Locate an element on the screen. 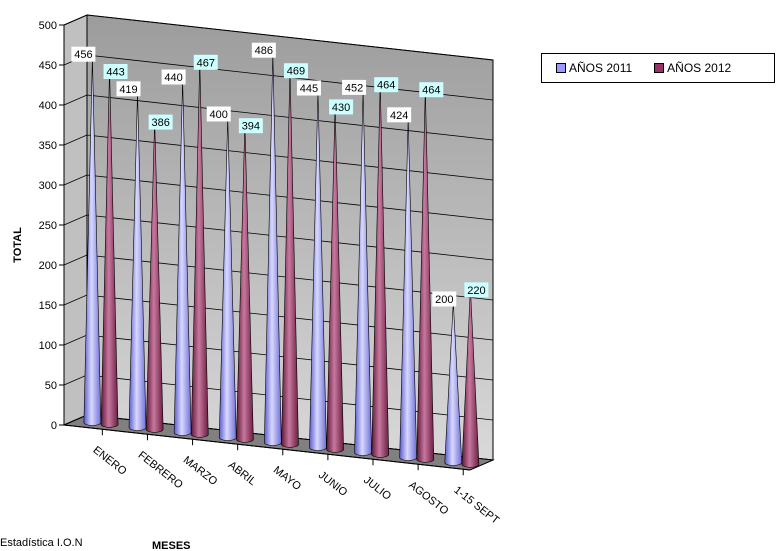 This screenshot has width=776, height=551. y-tick-label: 100 is located at coordinates (48, 346).